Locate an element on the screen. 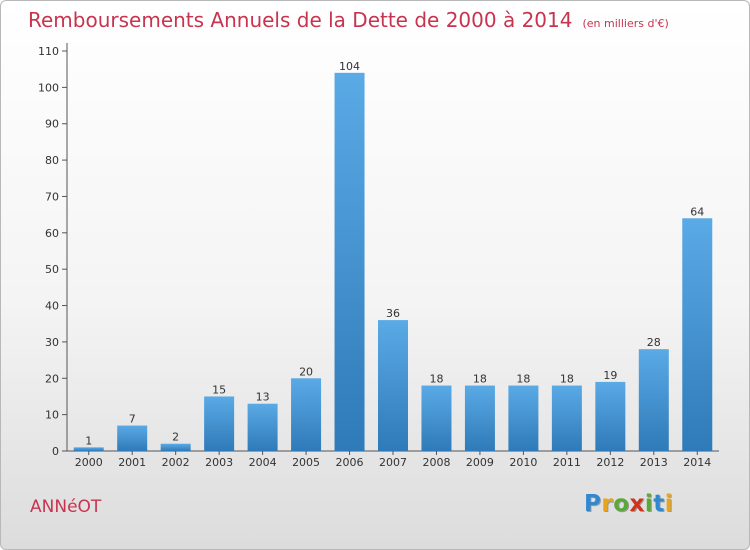  bar-value-label: 2 is located at coordinates (175, 437).